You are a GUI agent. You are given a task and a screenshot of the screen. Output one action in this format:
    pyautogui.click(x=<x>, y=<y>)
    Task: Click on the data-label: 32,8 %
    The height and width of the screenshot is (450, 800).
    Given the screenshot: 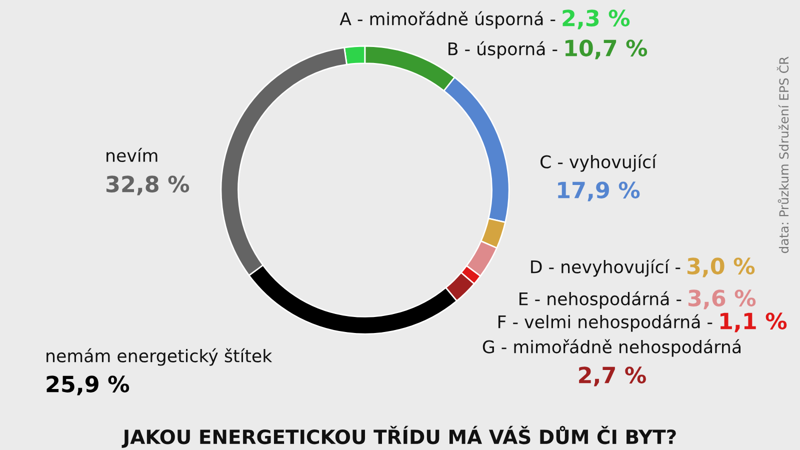 What is the action you would take?
    pyautogui.click(x=148, y=186)
    